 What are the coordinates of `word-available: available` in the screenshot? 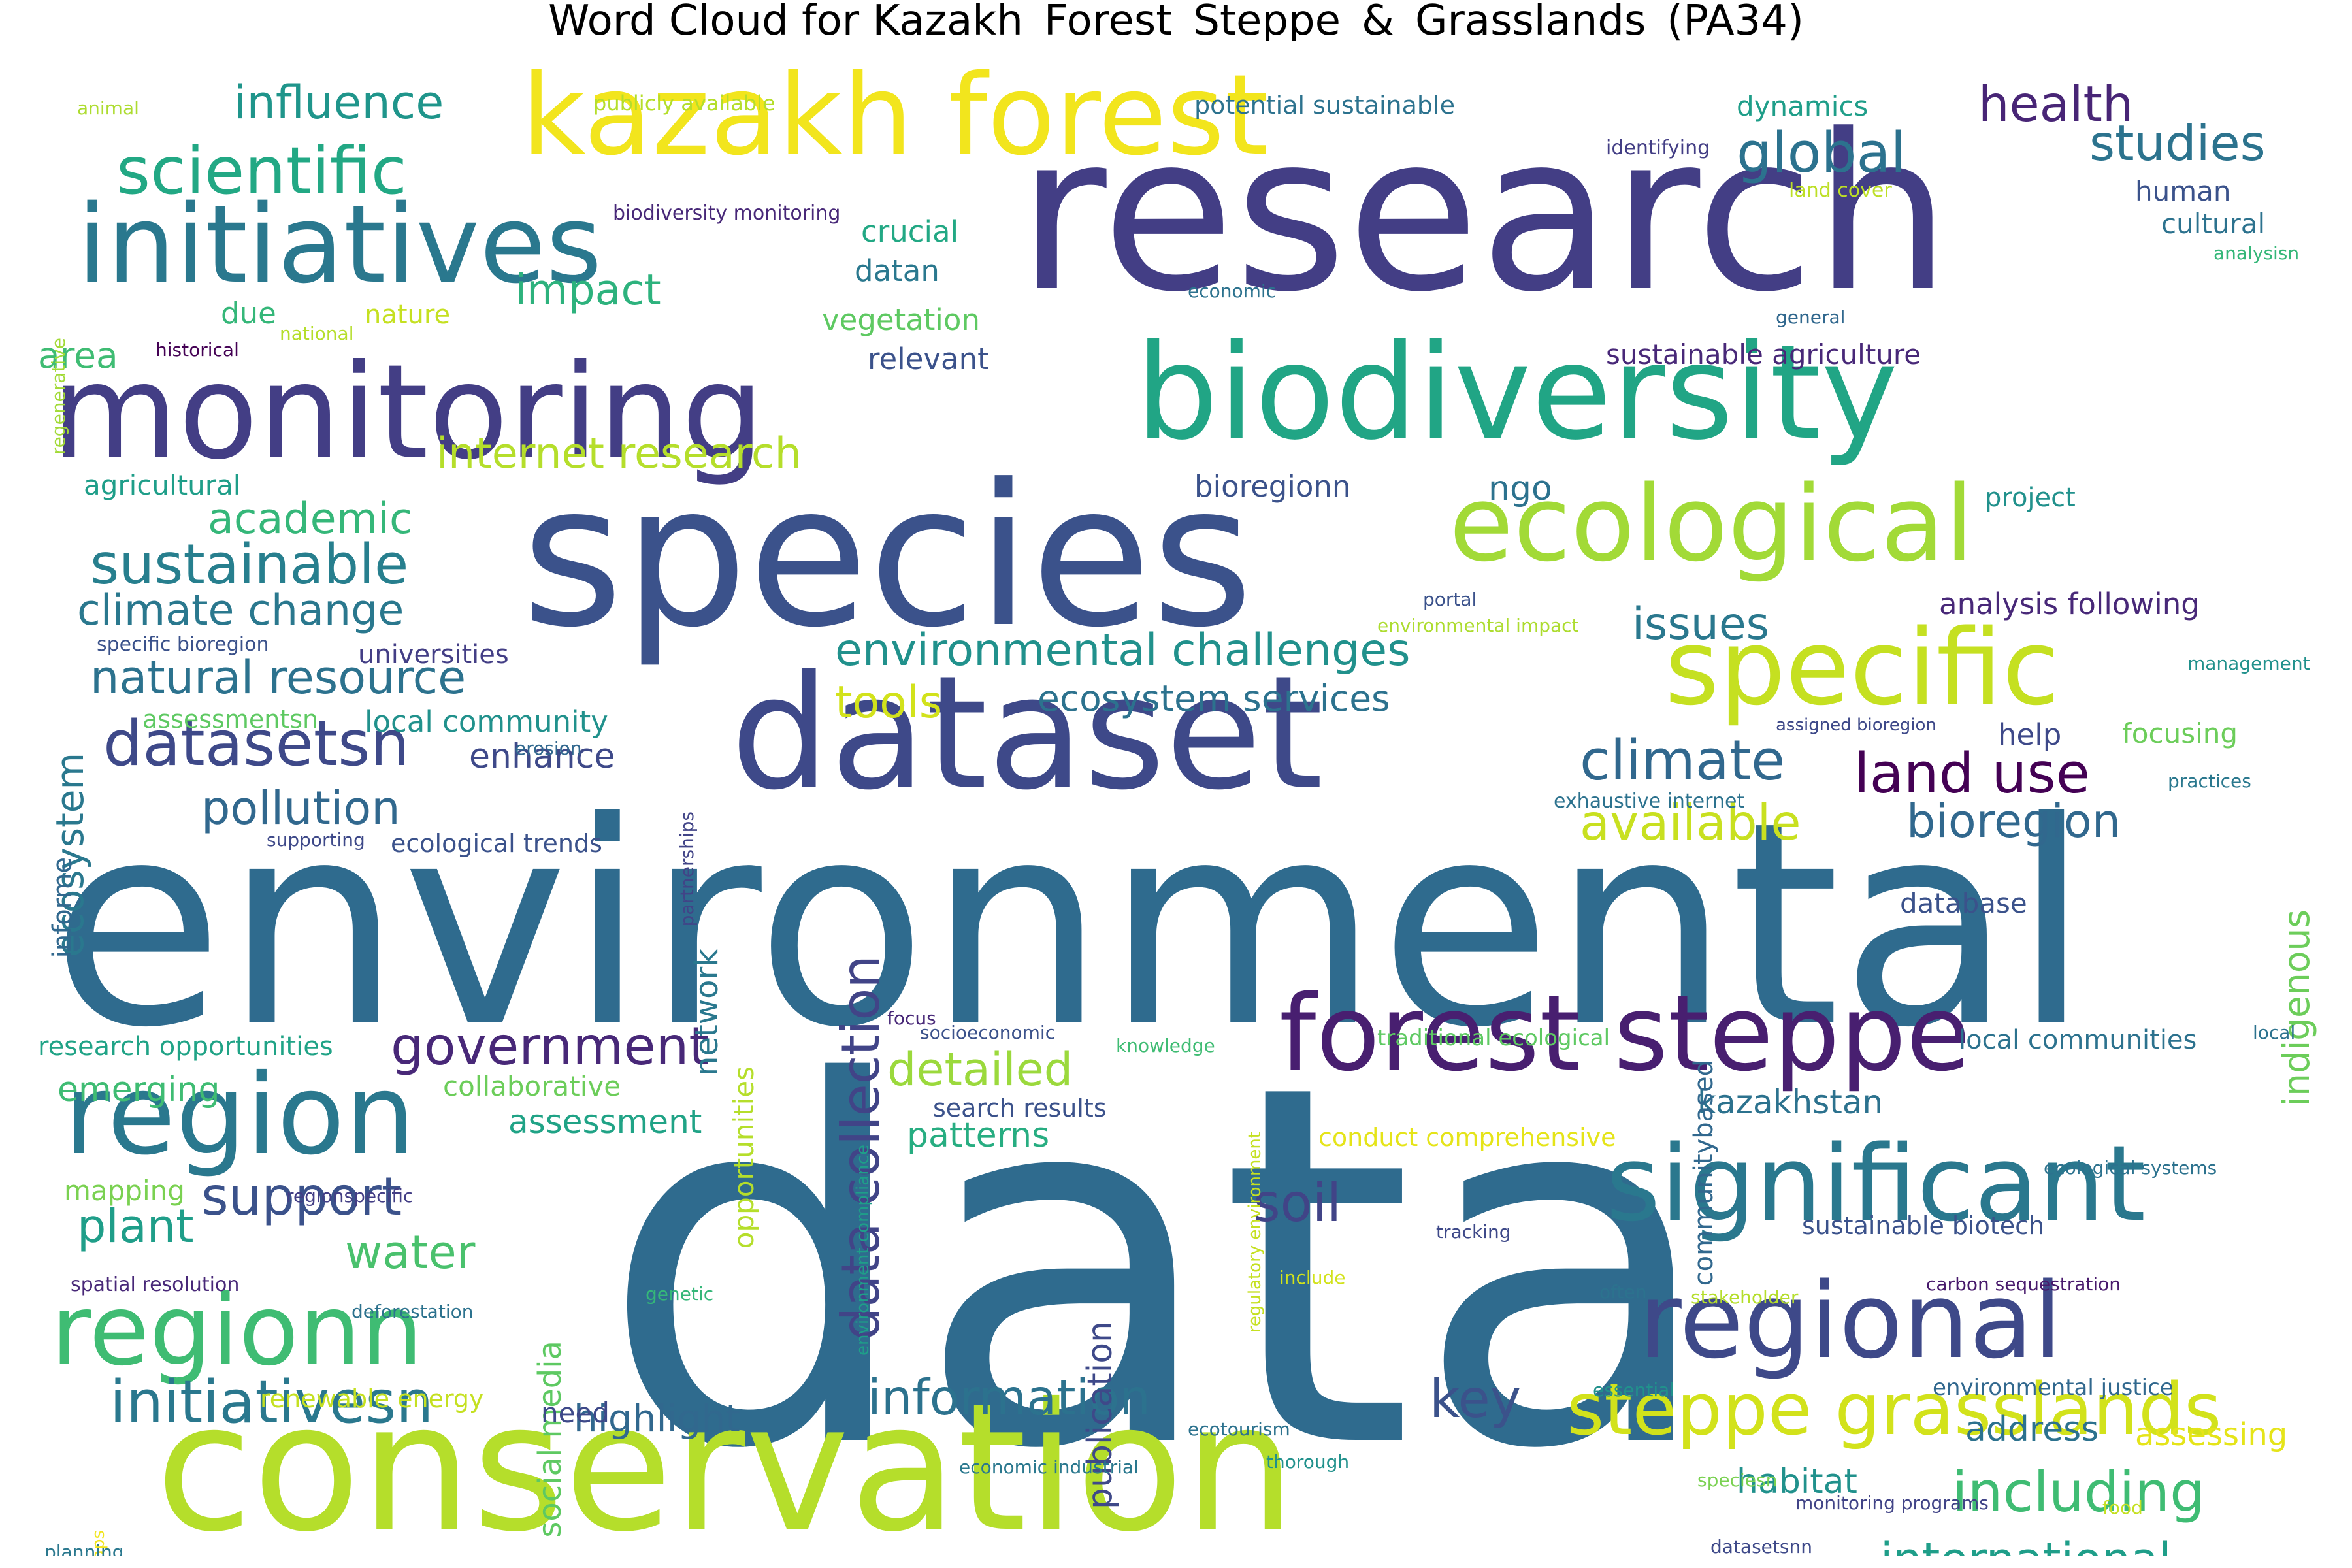 It's located at (1690, 822).